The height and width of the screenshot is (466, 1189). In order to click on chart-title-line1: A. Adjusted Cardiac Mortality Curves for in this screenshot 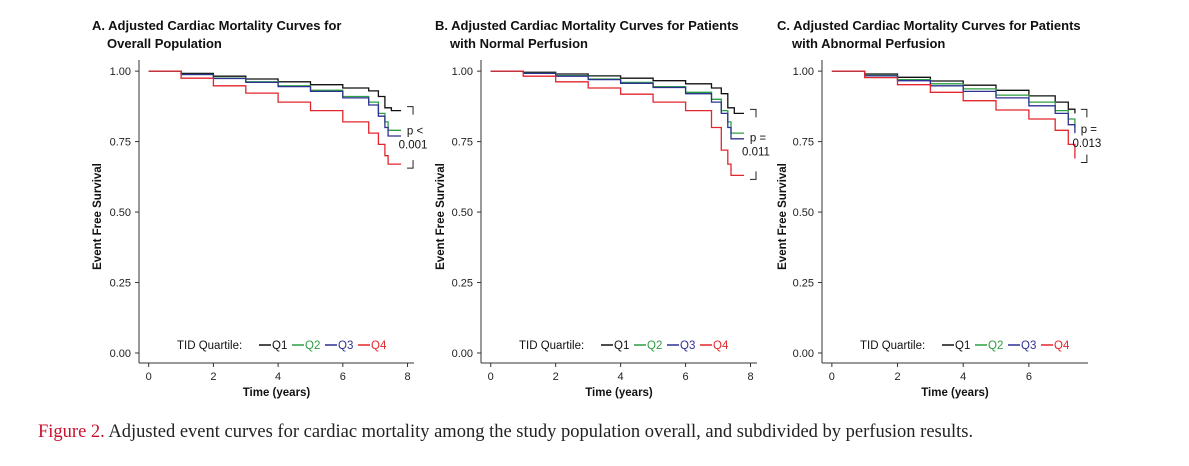, I will do `click(216, 25)`.